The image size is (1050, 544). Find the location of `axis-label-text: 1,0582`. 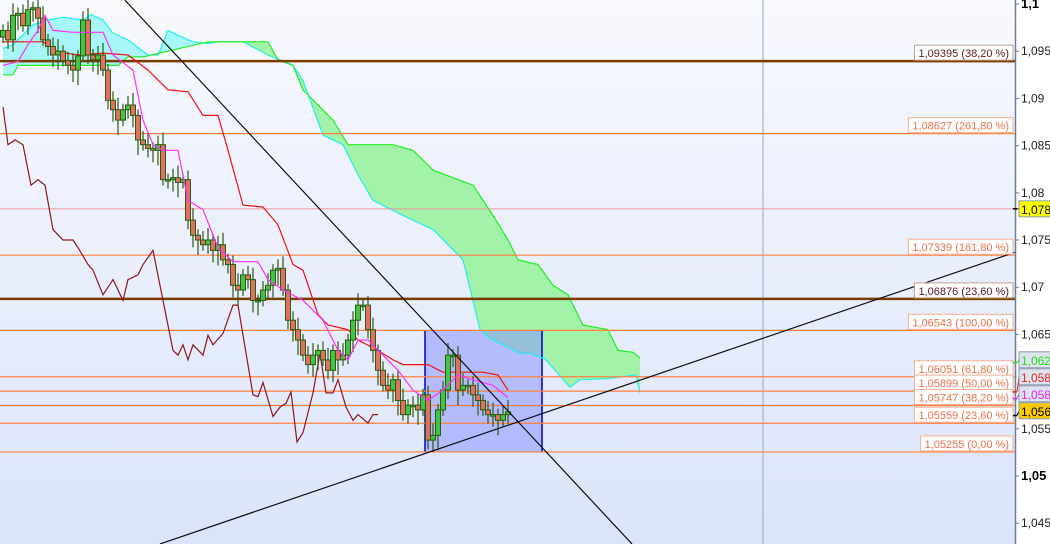

axis-label-text: 1,0582 is located at coordinates (1035, 395).